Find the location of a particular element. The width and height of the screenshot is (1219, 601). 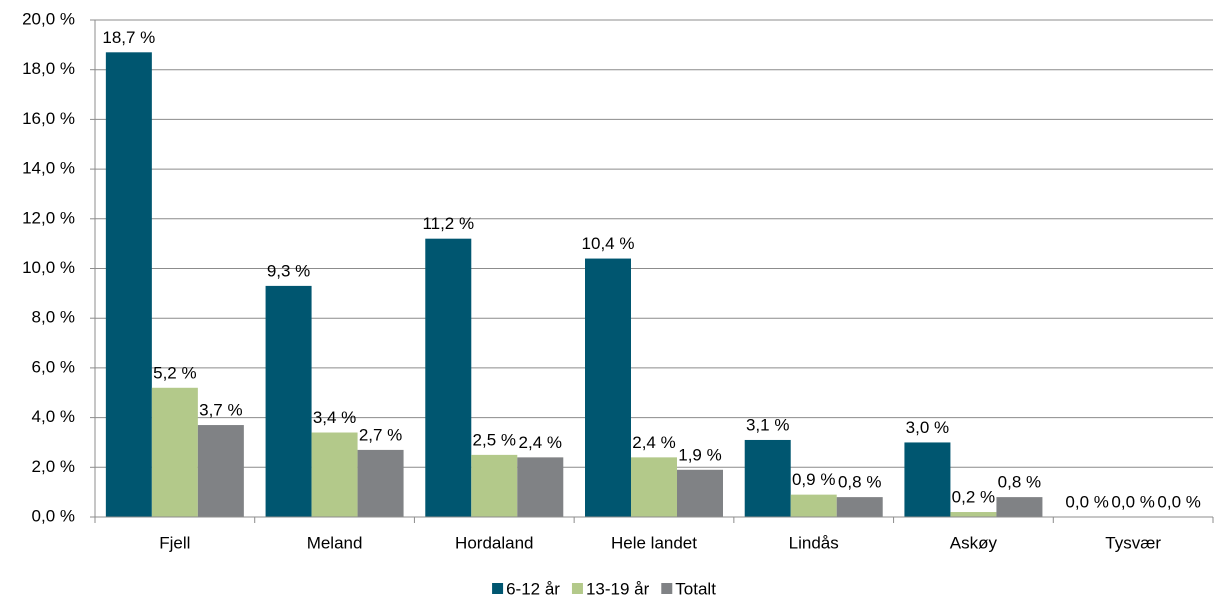

x-tick-label: Hordaland is located at coordinates (494, 542).